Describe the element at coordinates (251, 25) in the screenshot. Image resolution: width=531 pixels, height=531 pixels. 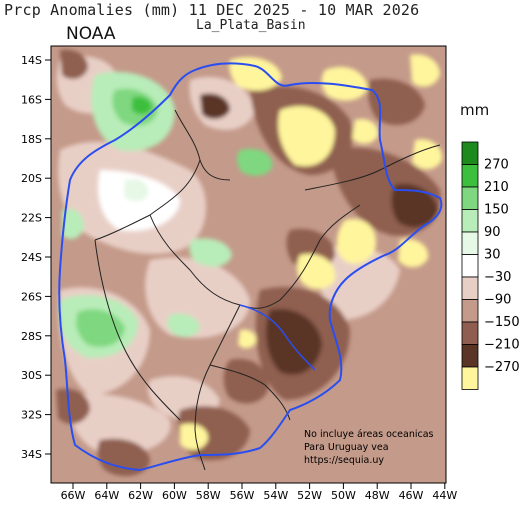
I see `map-subtitle: La_Plata_Basin` at that location.